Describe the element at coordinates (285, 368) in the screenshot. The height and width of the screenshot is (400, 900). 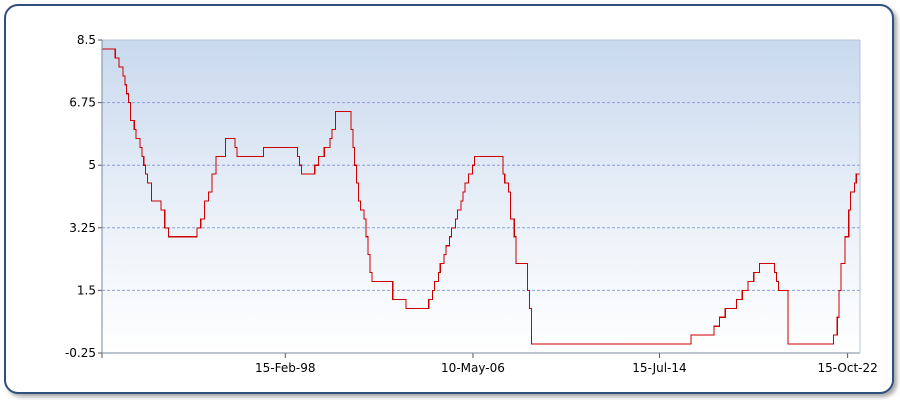
I see `x-tick-label: 15-Feb-98` at that location.